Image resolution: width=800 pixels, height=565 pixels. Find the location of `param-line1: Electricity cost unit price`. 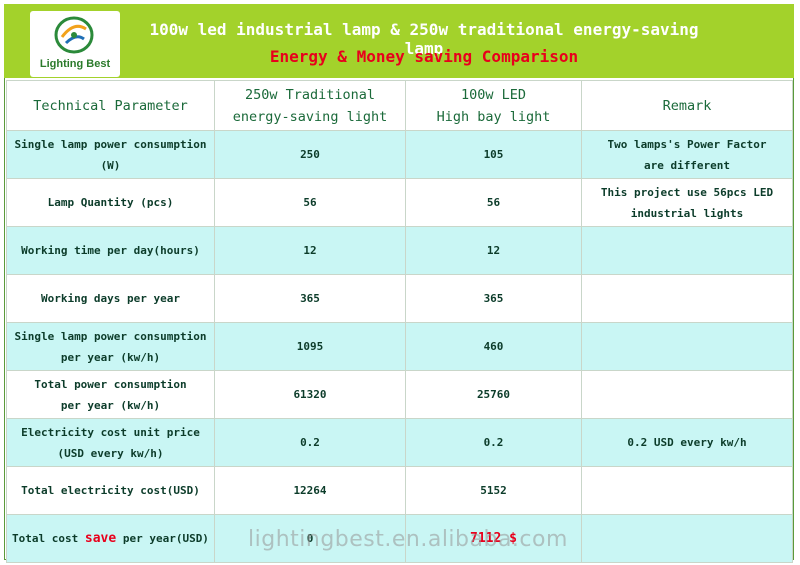

param-line1: Electricity cost unit price is located at coordinates (110, 432).